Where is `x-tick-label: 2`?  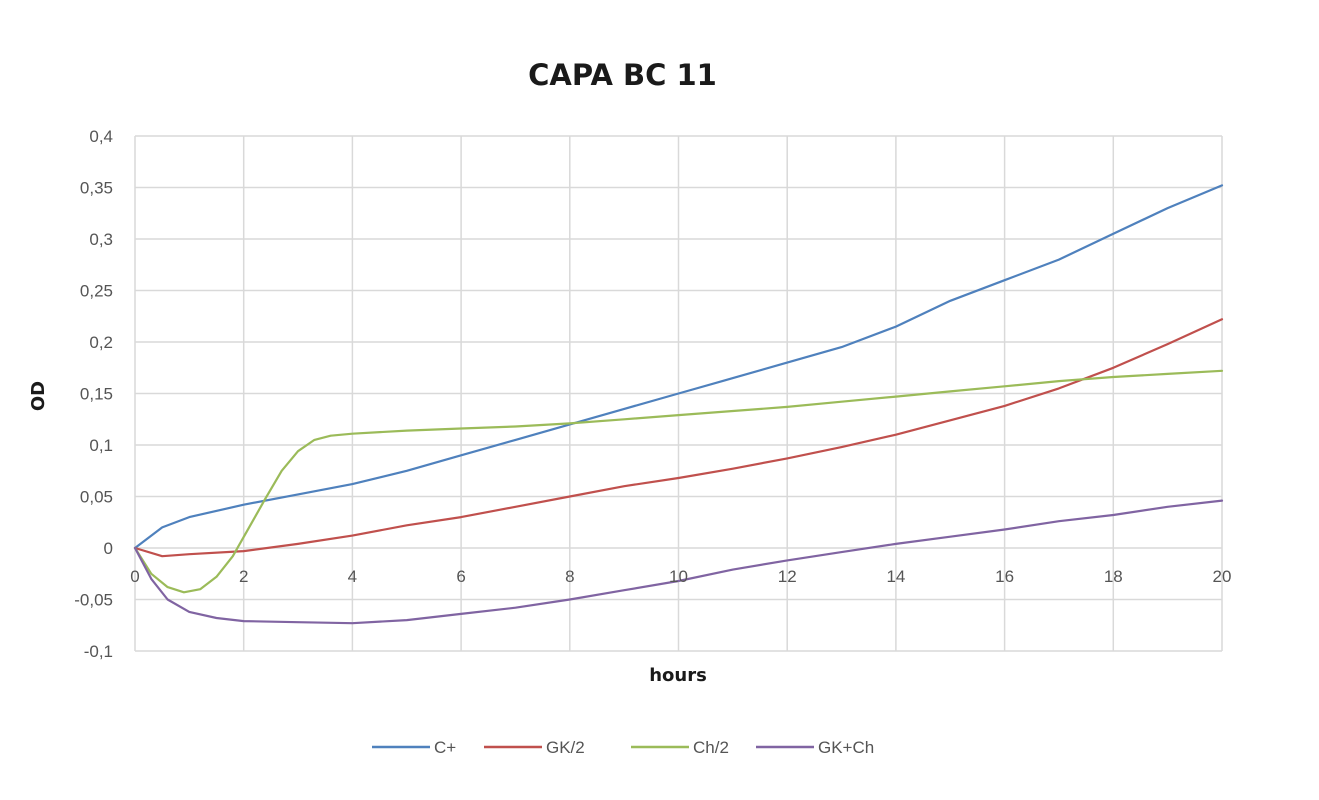 x-tick-label: 2 is located at coordinates (243, 576).